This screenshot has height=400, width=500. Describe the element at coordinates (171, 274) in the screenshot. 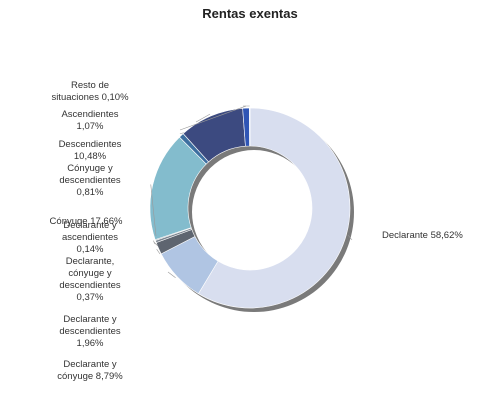

I see `leader-line-declarante-conyuge` at that location.